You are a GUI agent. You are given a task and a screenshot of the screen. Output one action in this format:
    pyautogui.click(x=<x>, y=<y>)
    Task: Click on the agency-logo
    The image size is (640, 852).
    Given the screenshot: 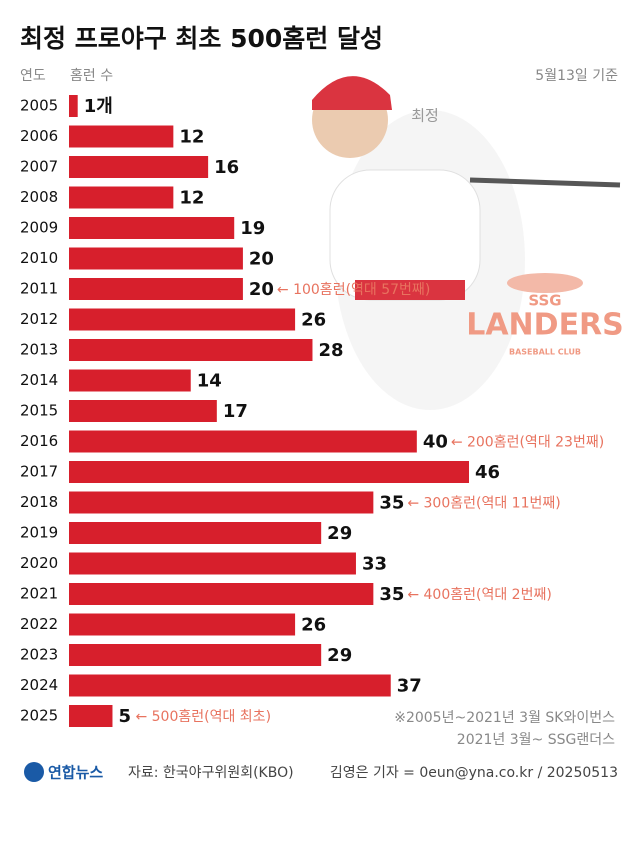 What is the action you would take?
    pyautogui.click(x=34, y=772)
    